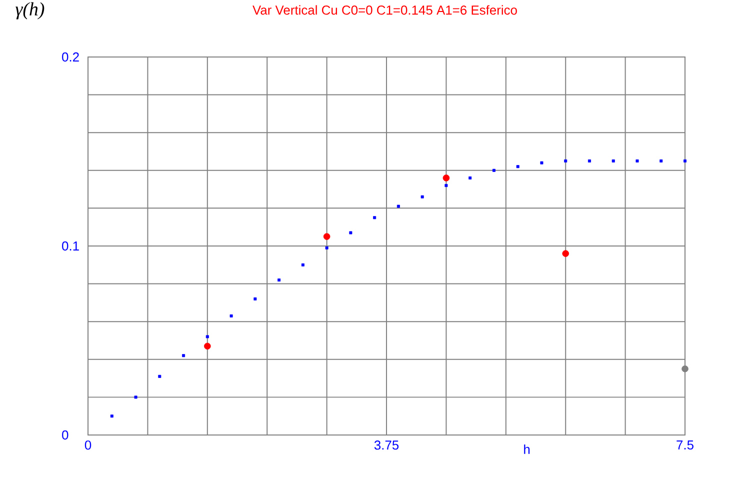 Image resolution: width=746 pixels, height=480 pixels. Describe the element at coordinates (88, 445) in the screenshot. I see `x-tick-label: 0` at that location.